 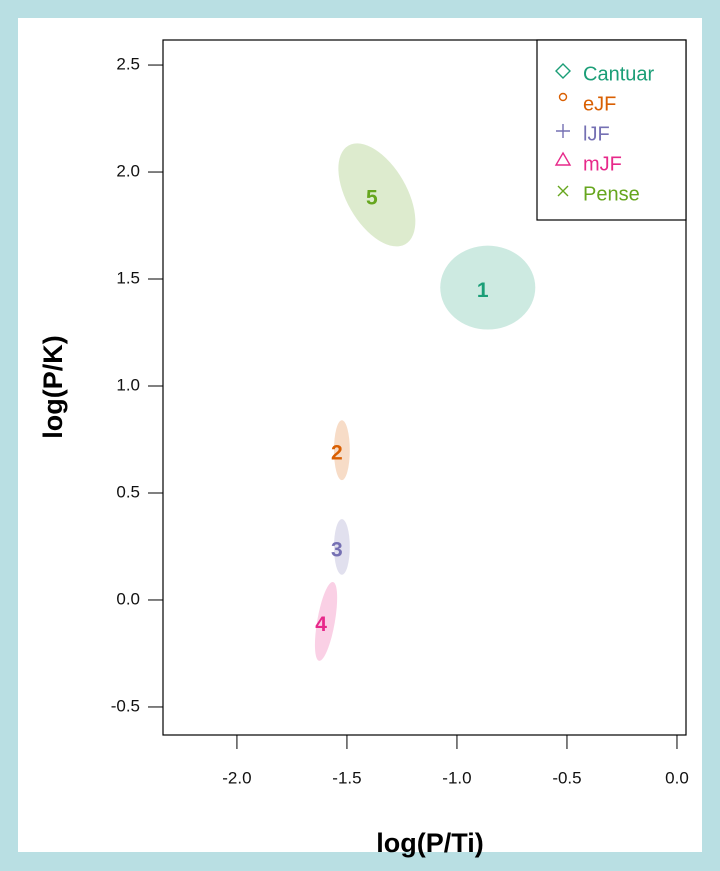 I want to click on x-tick-label: -1.5, so click(x=346, y=777).